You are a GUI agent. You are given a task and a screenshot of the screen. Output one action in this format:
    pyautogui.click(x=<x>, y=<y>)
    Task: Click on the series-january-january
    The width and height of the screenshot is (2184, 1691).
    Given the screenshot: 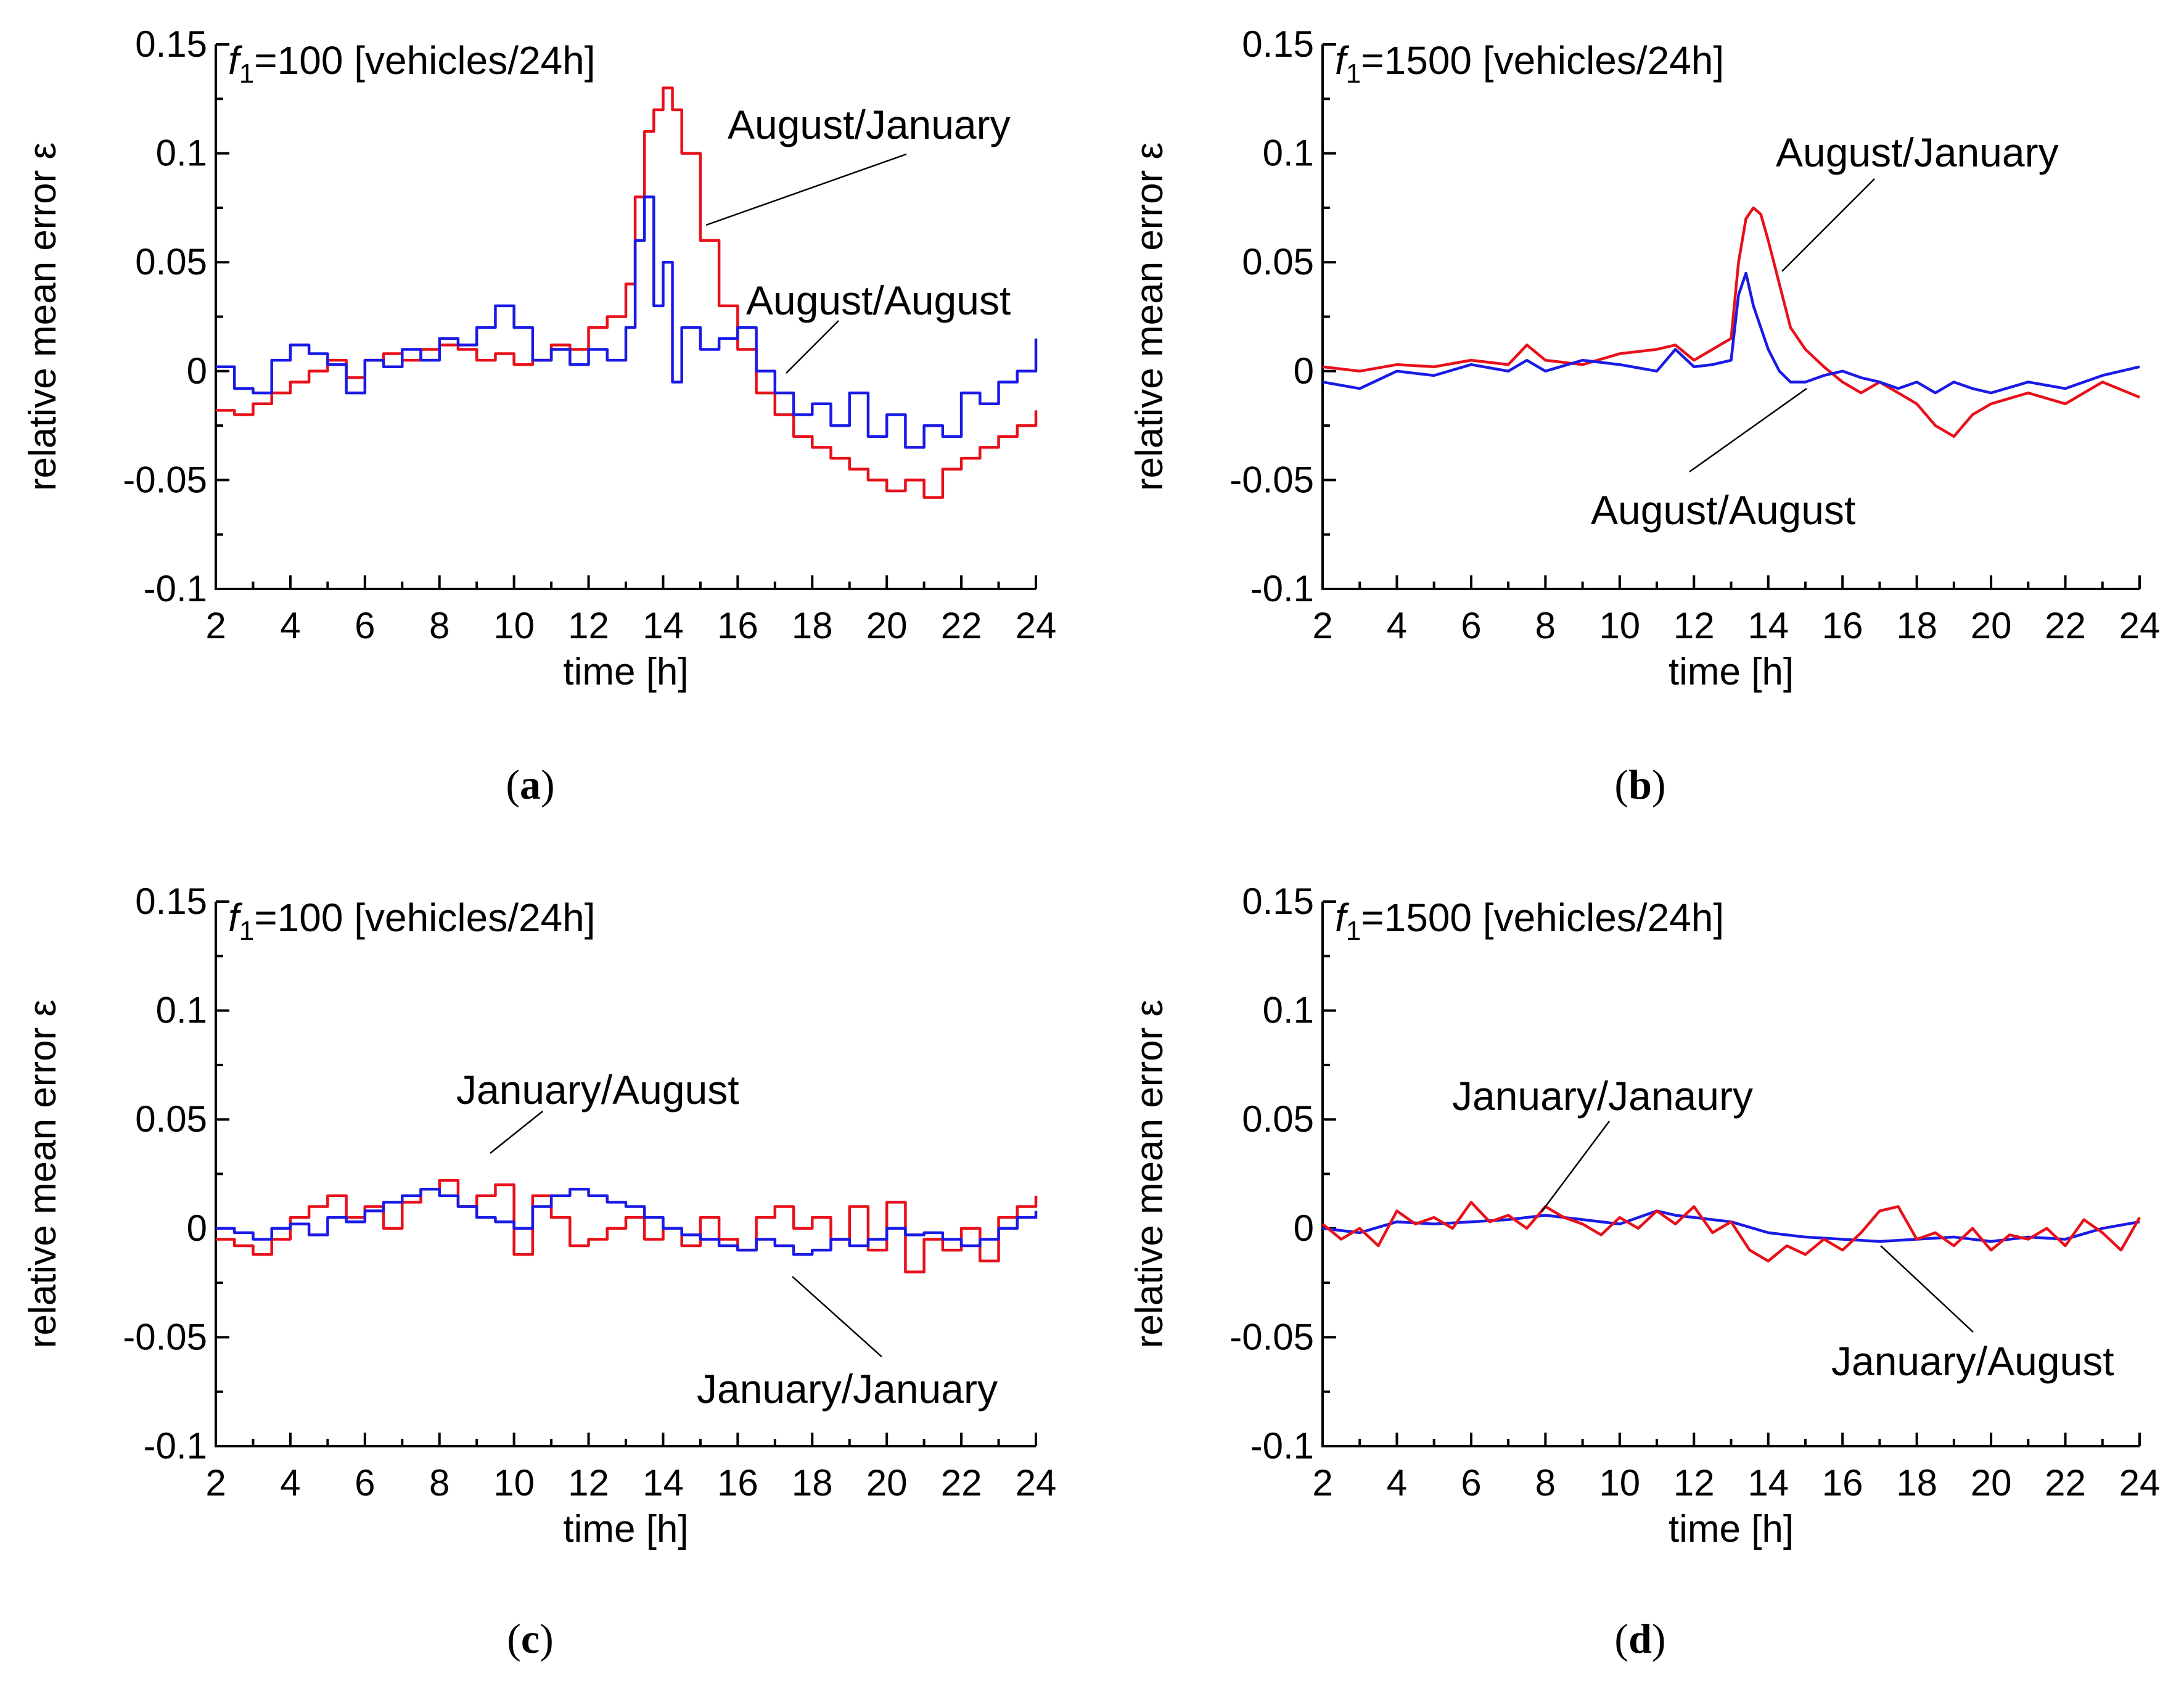 What is the action you would take?
    pyautogui.click(x=627, y=1221)
    